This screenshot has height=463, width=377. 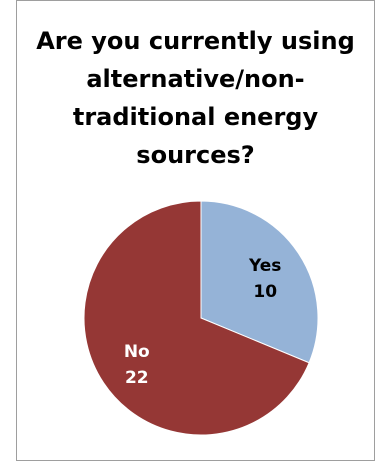 I want to click on slice-value-label: 10, so click(x=265, y=292).